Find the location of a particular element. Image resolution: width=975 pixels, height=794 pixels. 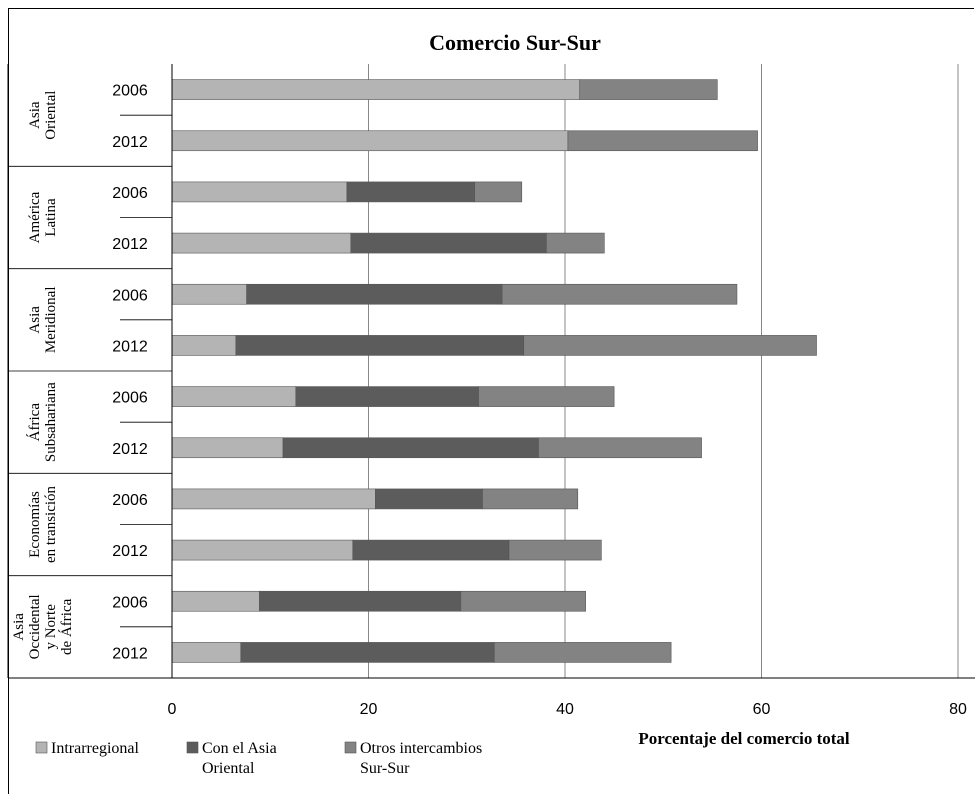

group-label-line: y Norte is located at coordinates (51, 627).